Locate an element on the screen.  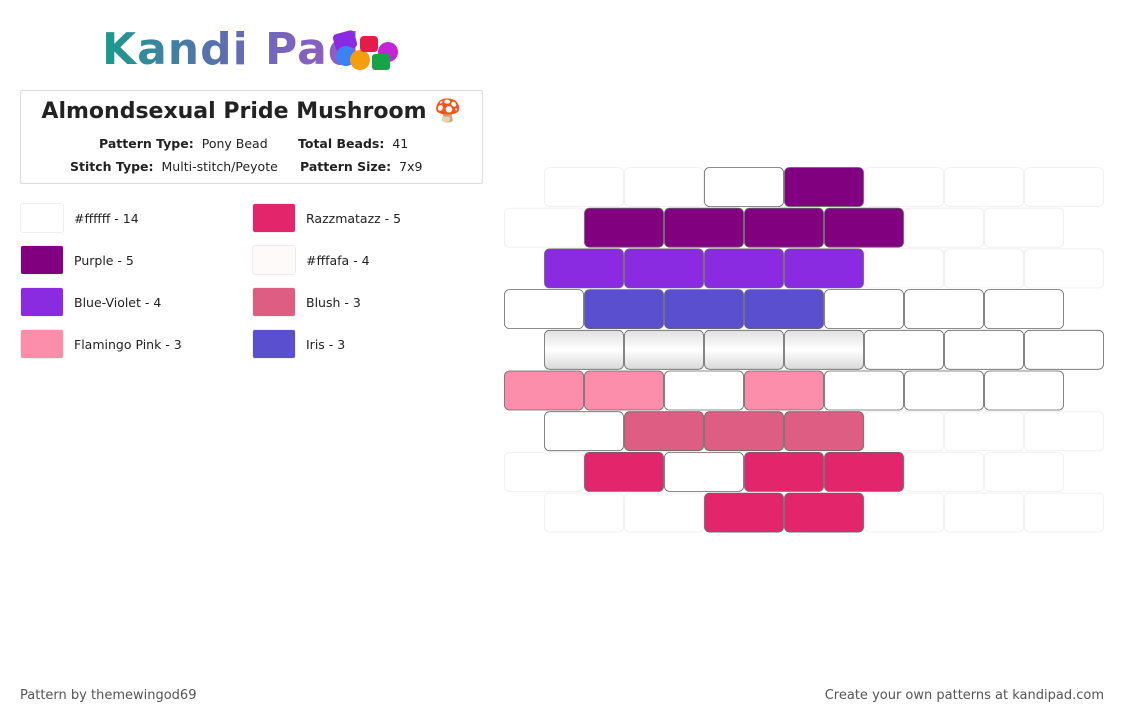
legend-label: Blue-Violet - 4 is located at coordinates (118, 302).